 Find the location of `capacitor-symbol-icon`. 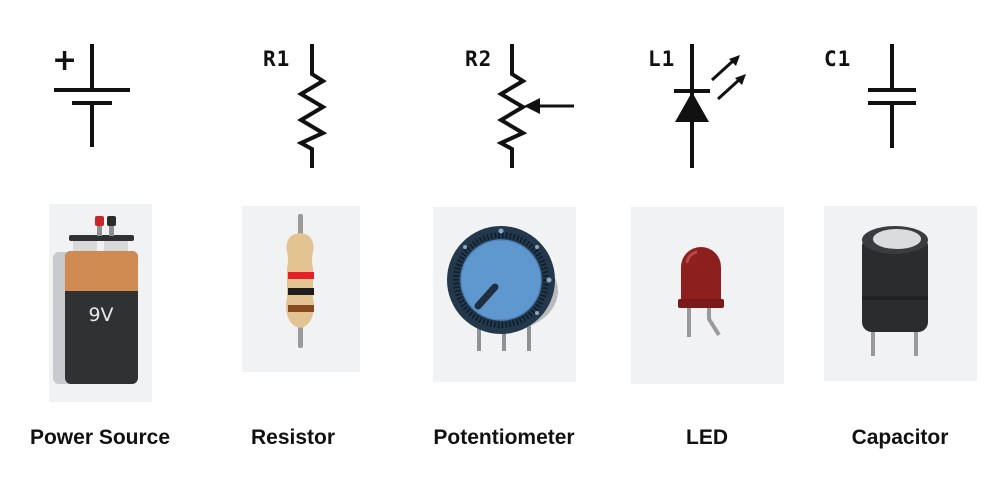

capacitor-symbol-icon is located at coordinates (892, 96).